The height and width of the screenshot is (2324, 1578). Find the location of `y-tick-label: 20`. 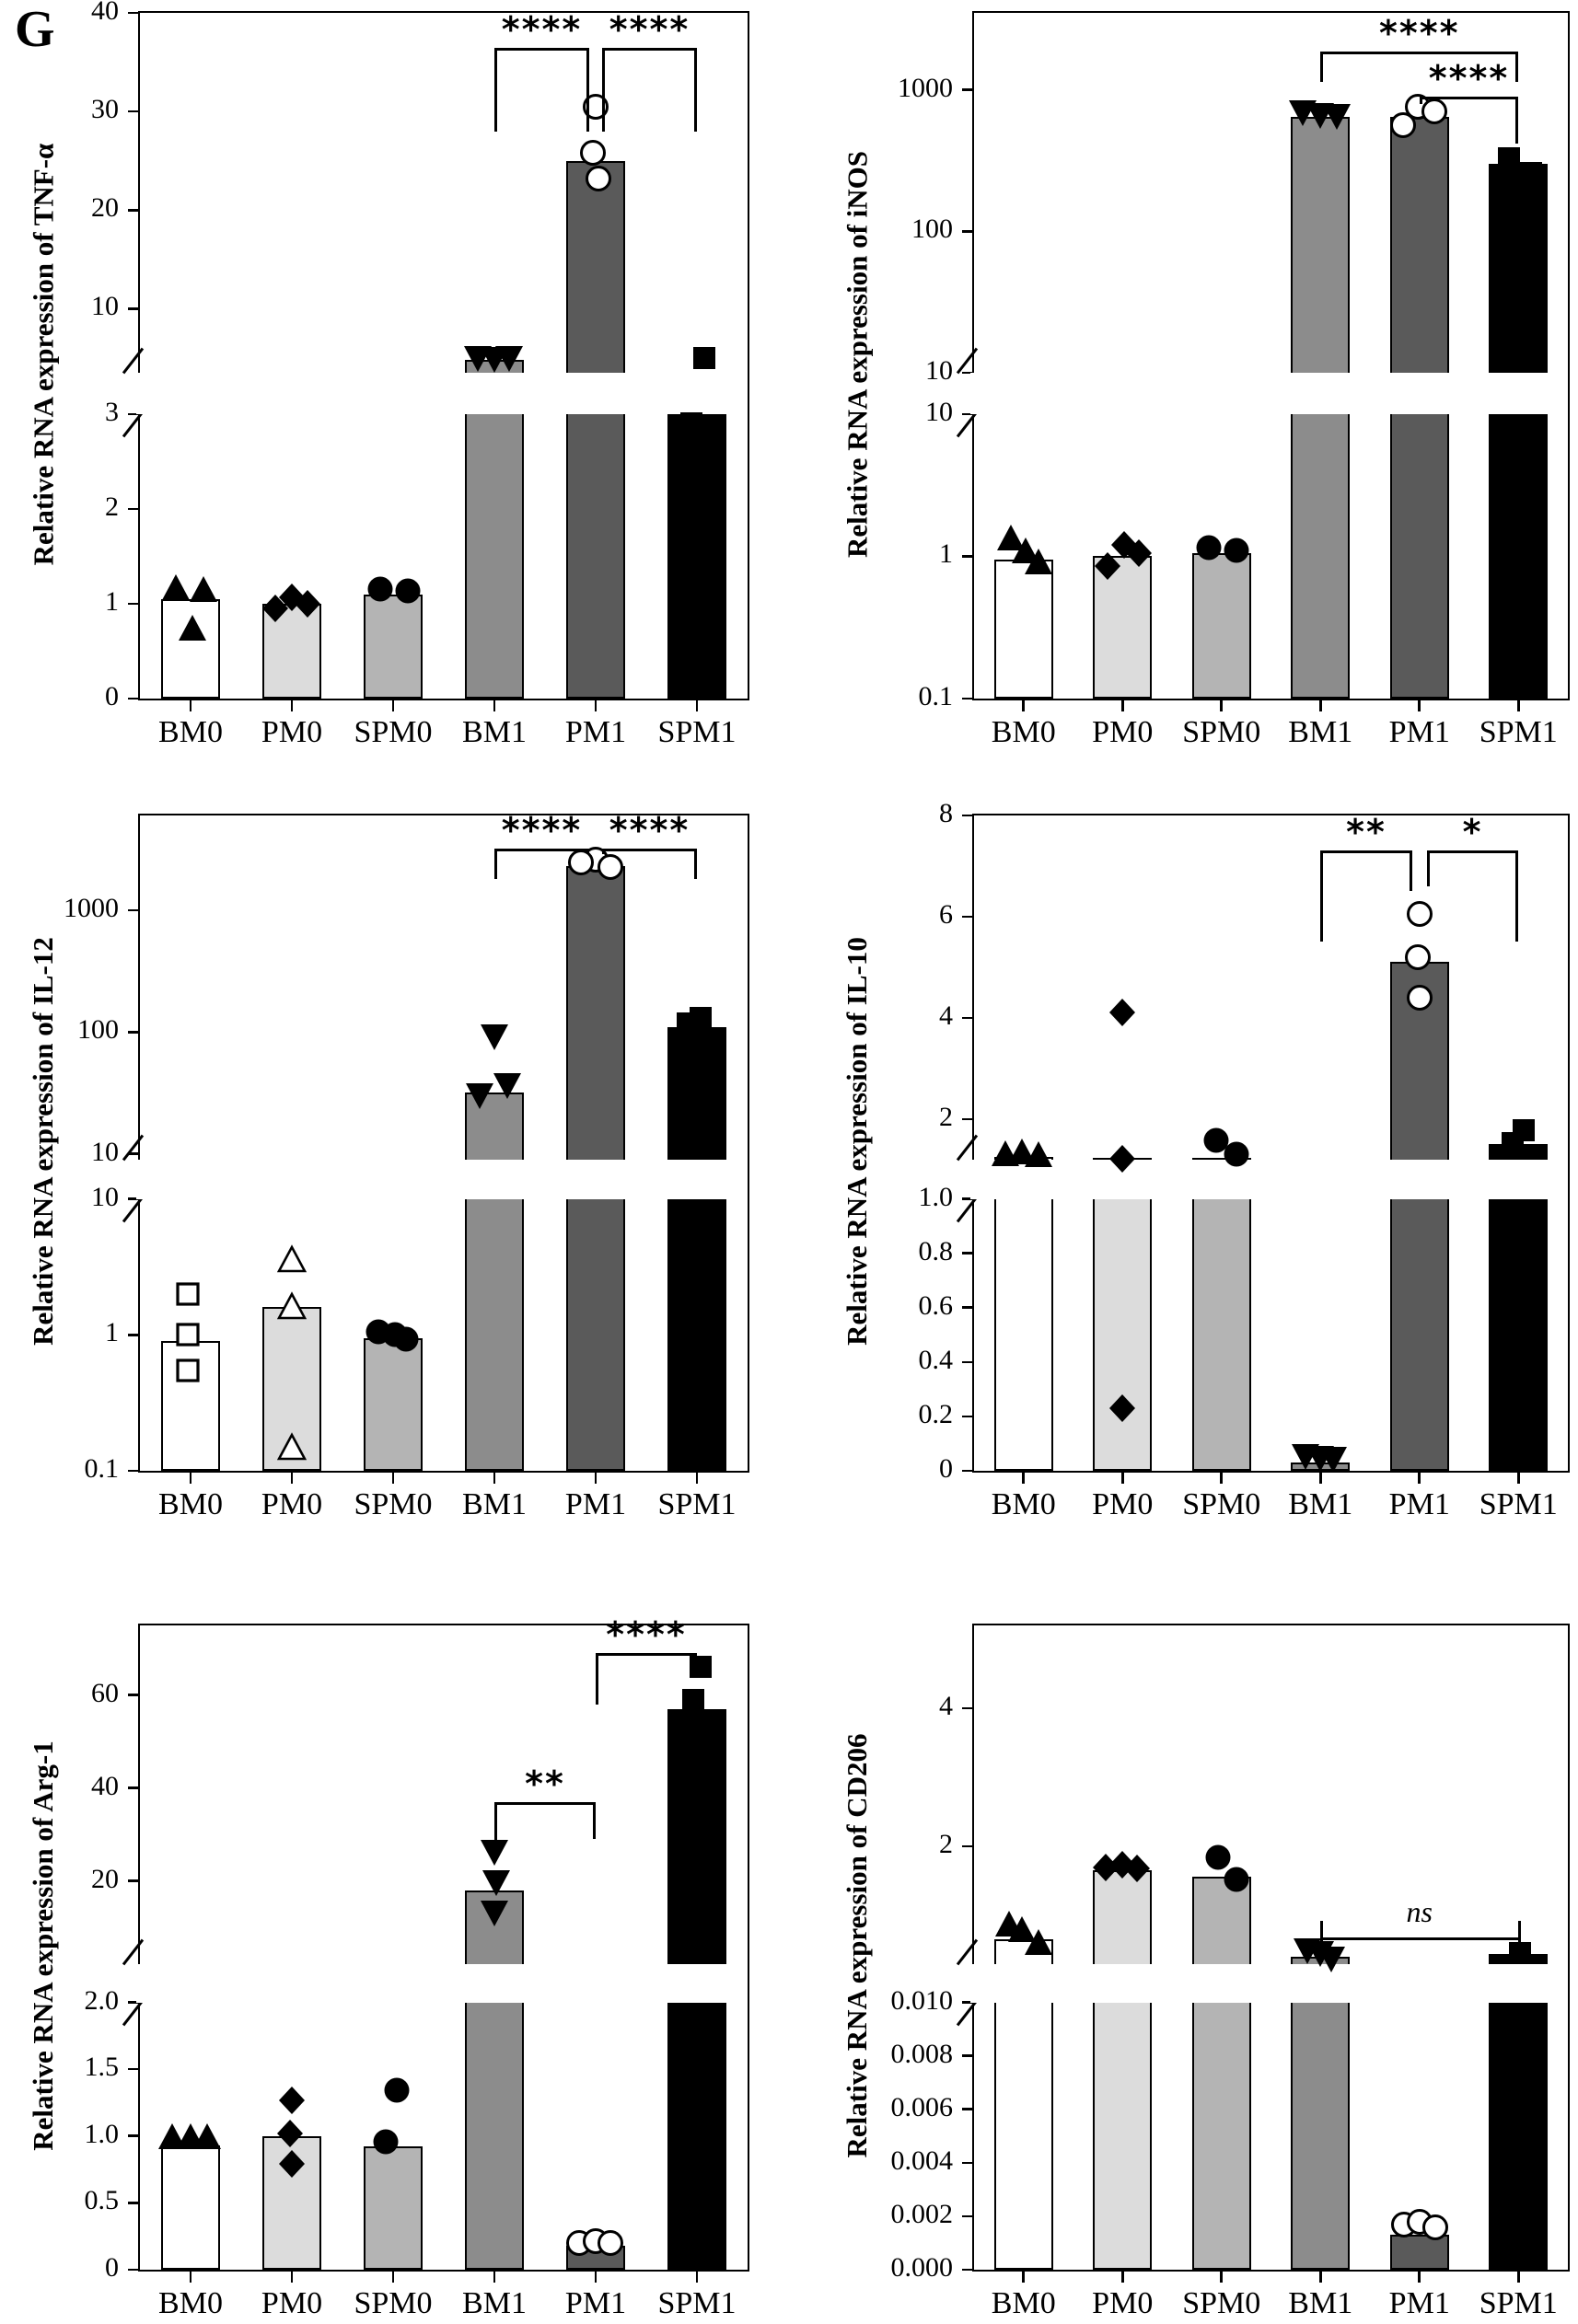

y-tick-label: 20 is located at coordinates (105, 208).